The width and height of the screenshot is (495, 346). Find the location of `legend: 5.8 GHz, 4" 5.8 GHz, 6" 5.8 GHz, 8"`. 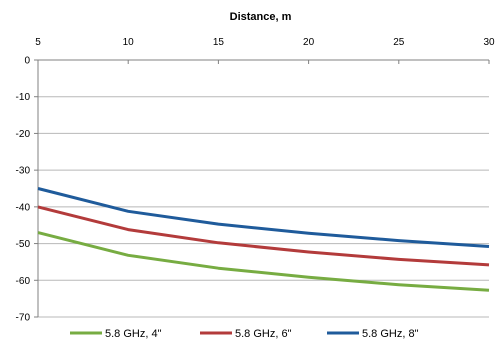

legend: 5.8 GHz, 4" 5.8 GHz, 6" 5.8 GHz, 8" is located at coordinates (244, 334).